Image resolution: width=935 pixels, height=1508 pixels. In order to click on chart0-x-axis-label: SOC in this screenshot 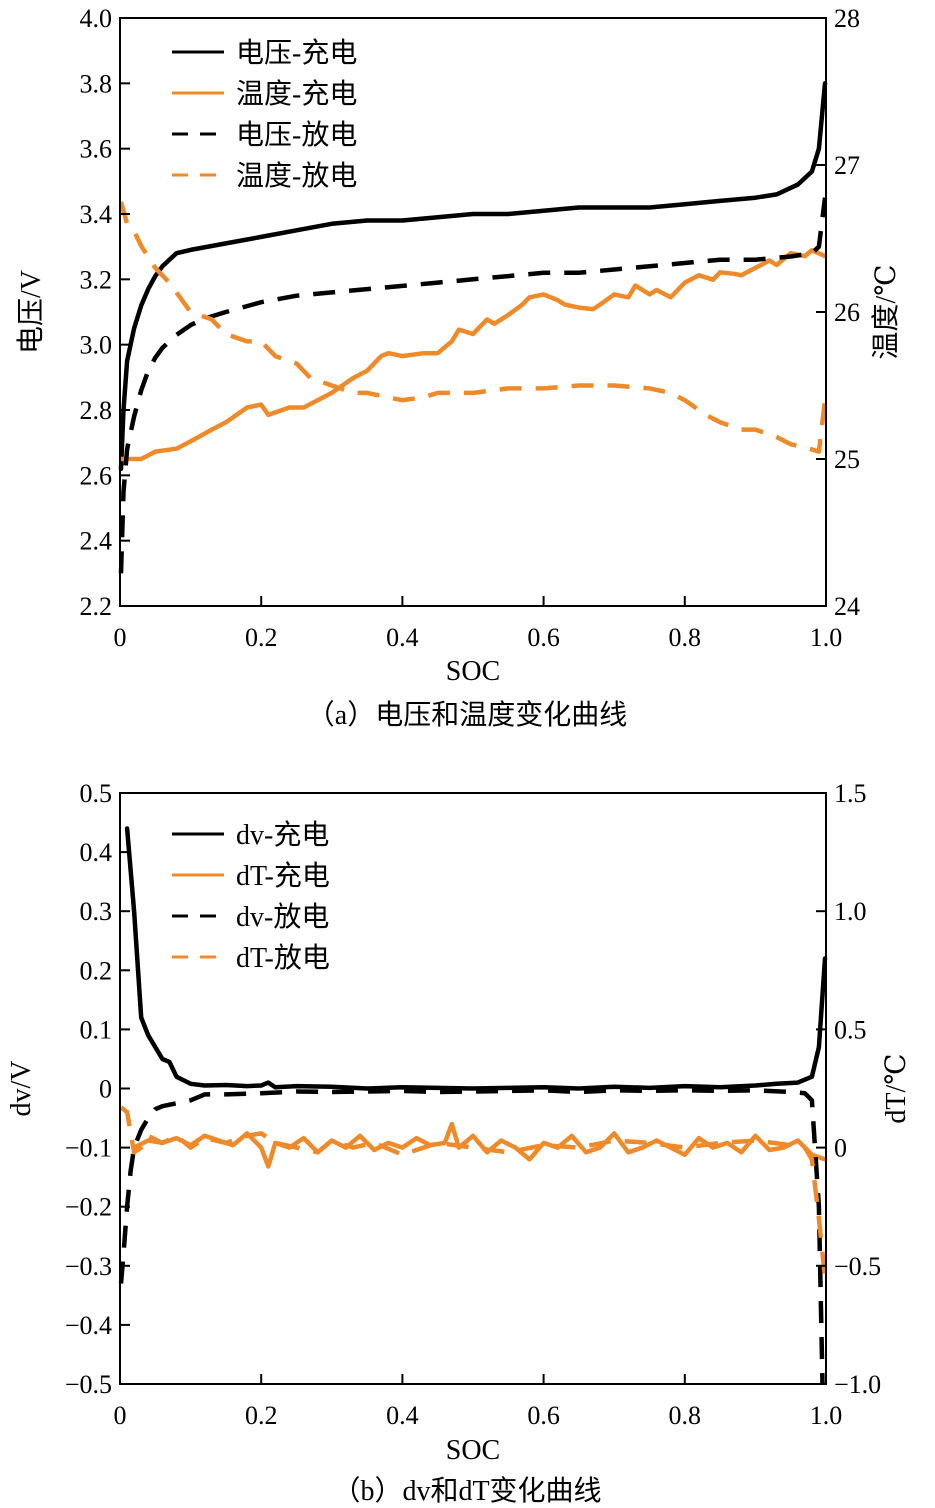, I will do `click(473, 671)`.